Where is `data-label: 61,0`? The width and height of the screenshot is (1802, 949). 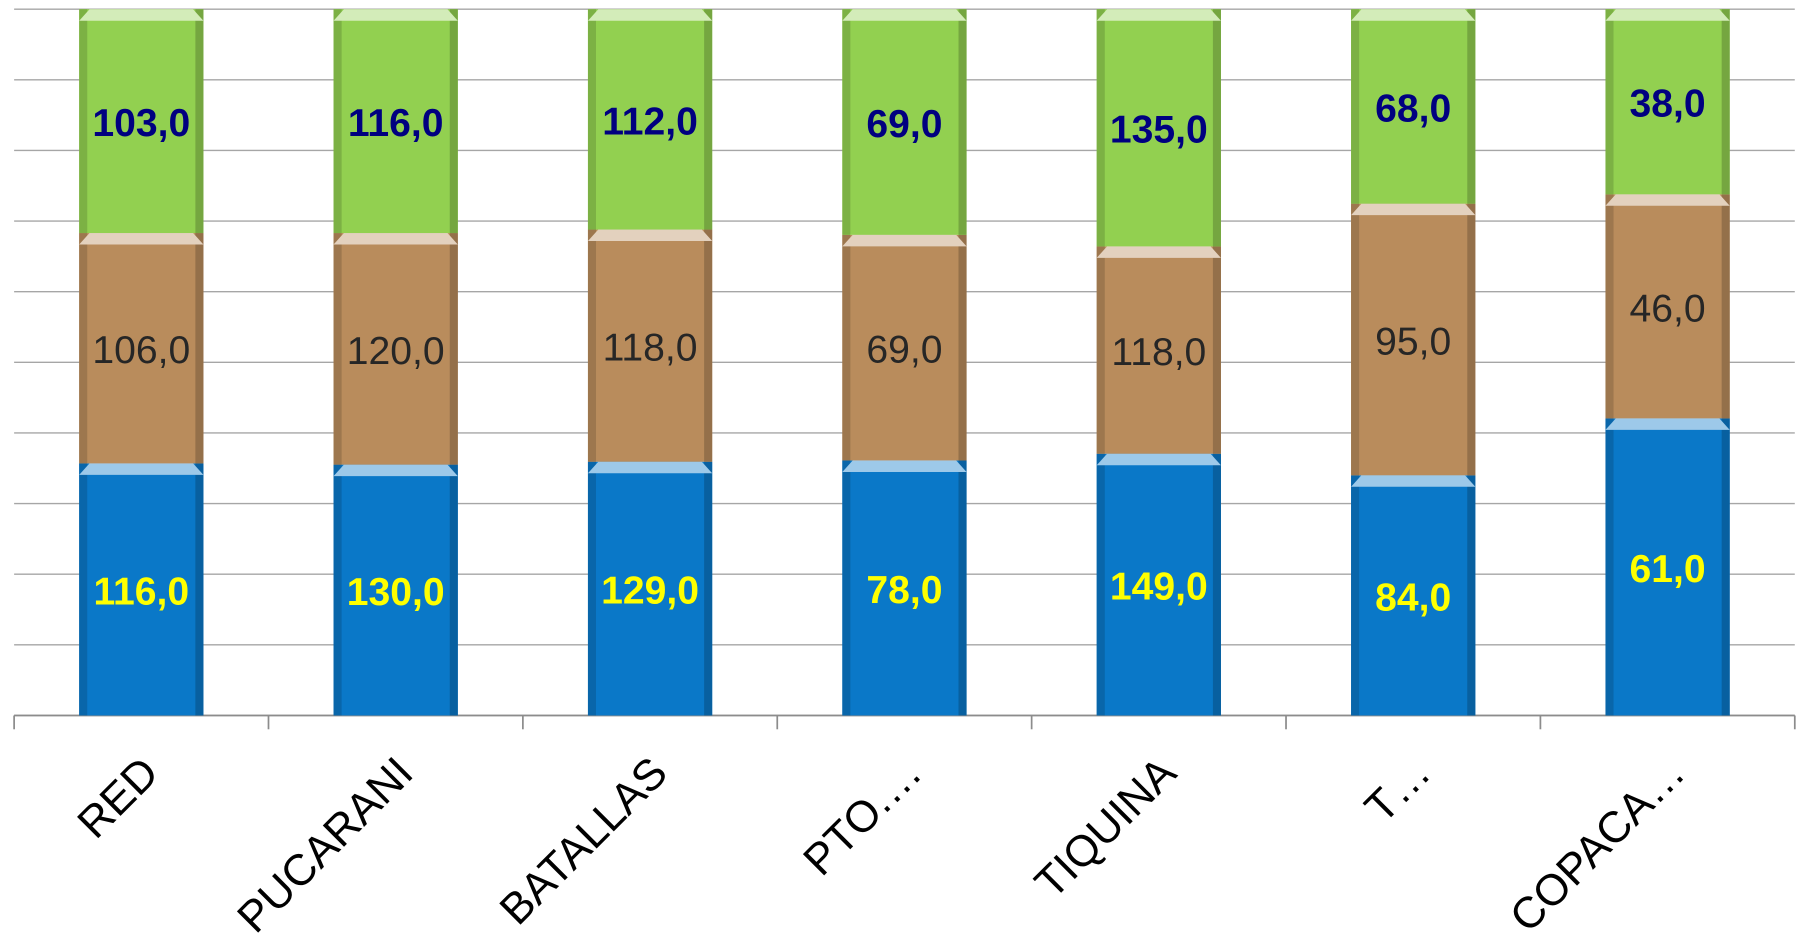
data-label: 61,0 is located at coordinates (1668, 569).